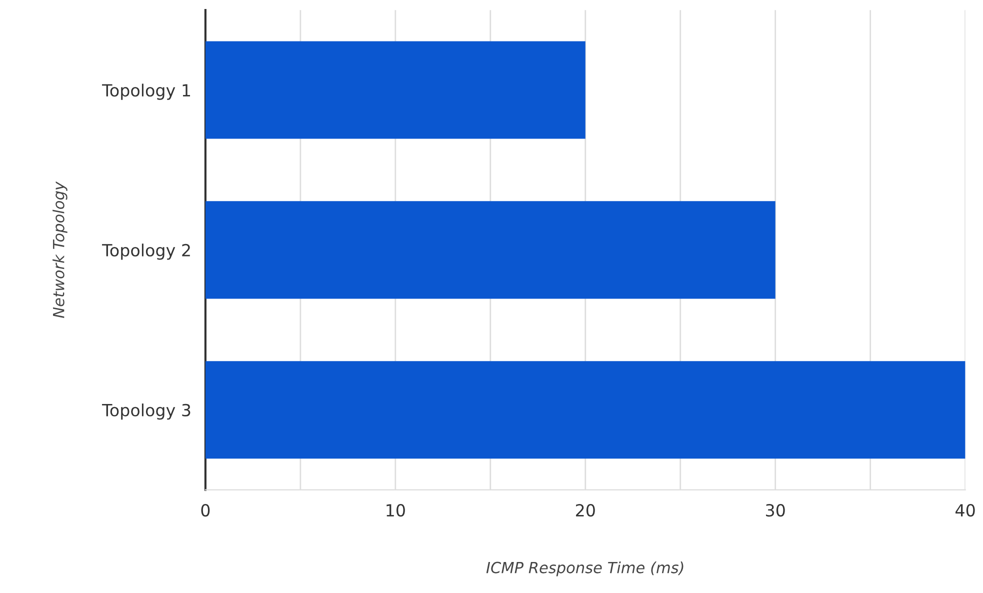 The width and height of the screenshot is (983, 593). Describe the element at coordinates (205, 510) in the screenshot. I see `x-tick-label: 0` at that location.